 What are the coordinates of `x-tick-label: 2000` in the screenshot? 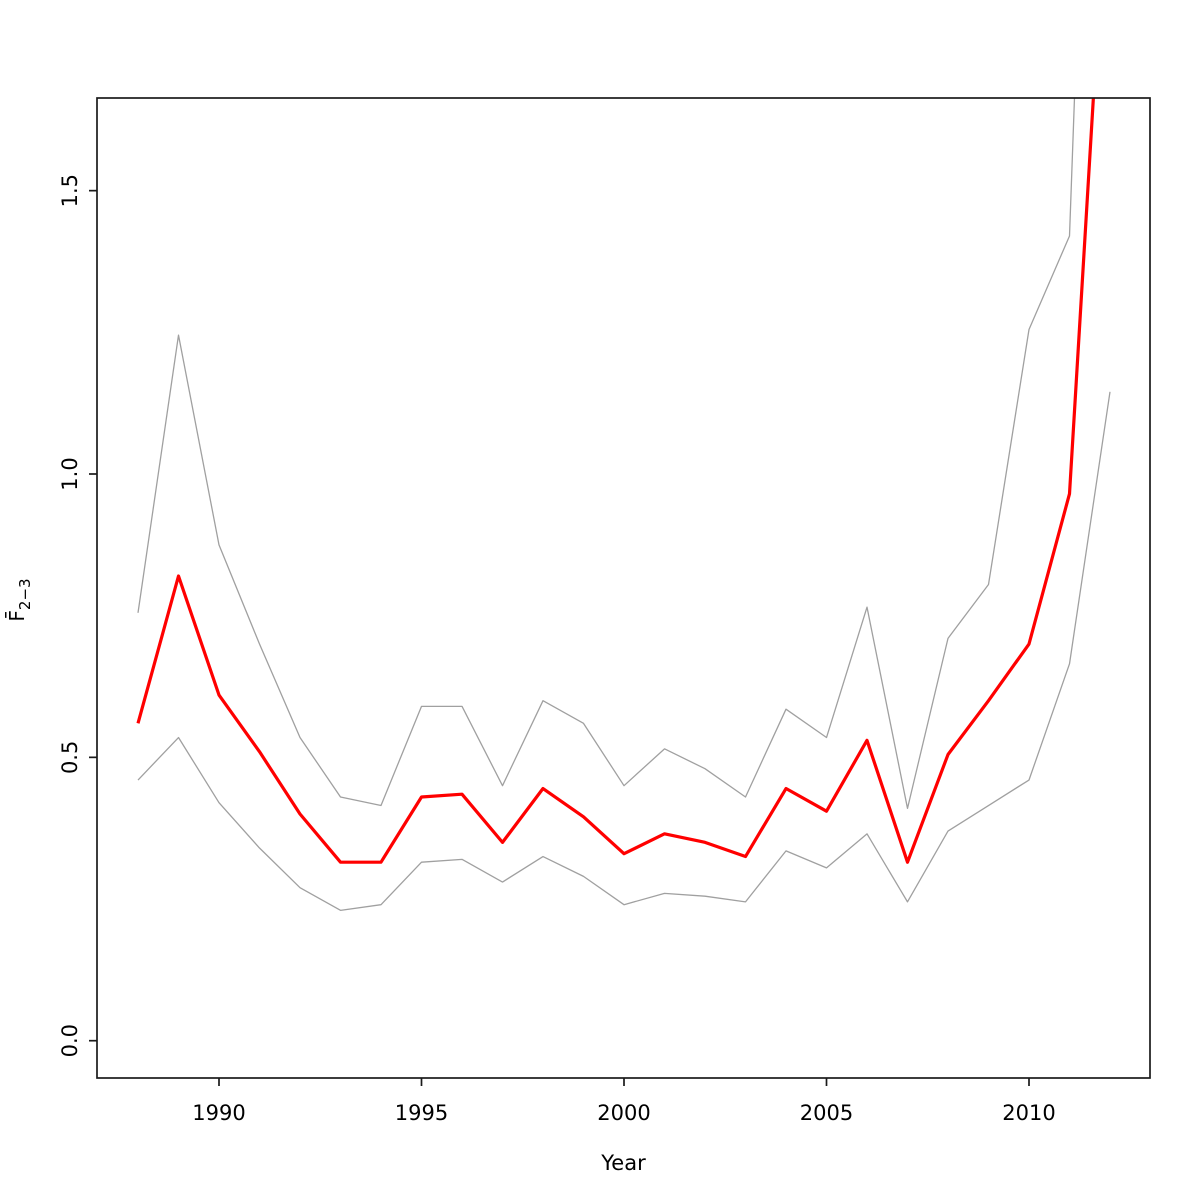 It's located at (623, 1113).